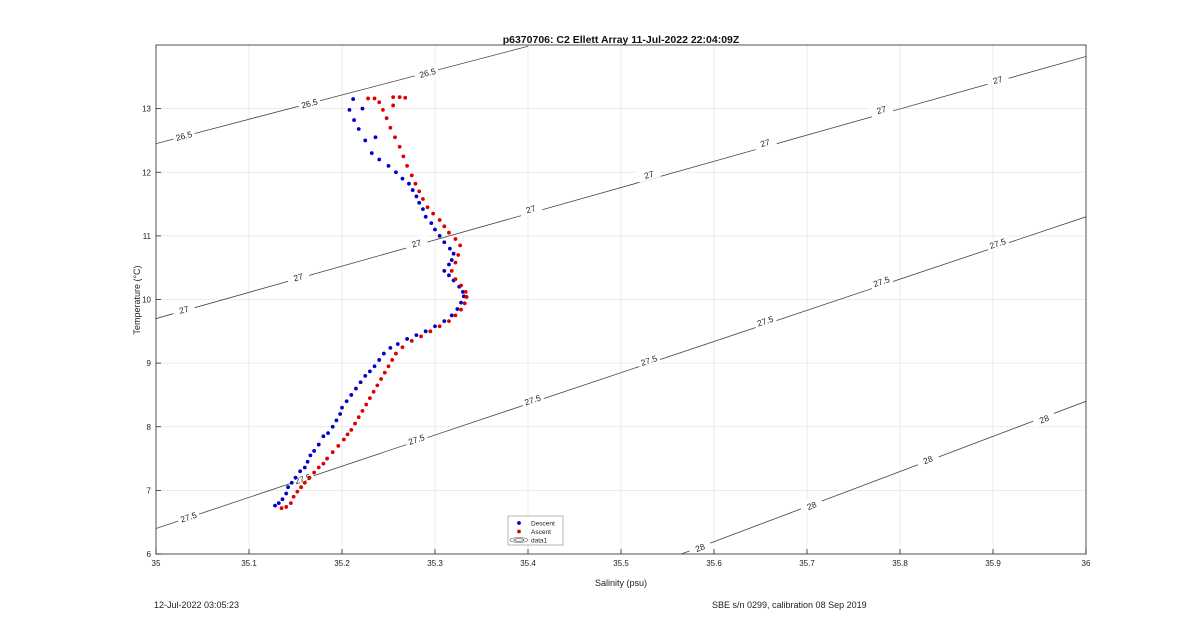 The image size is (1200, 622). Describe the element at coordinates (621, 563) in the screenshot. I see `x-tick-label: 35.5` at that location.